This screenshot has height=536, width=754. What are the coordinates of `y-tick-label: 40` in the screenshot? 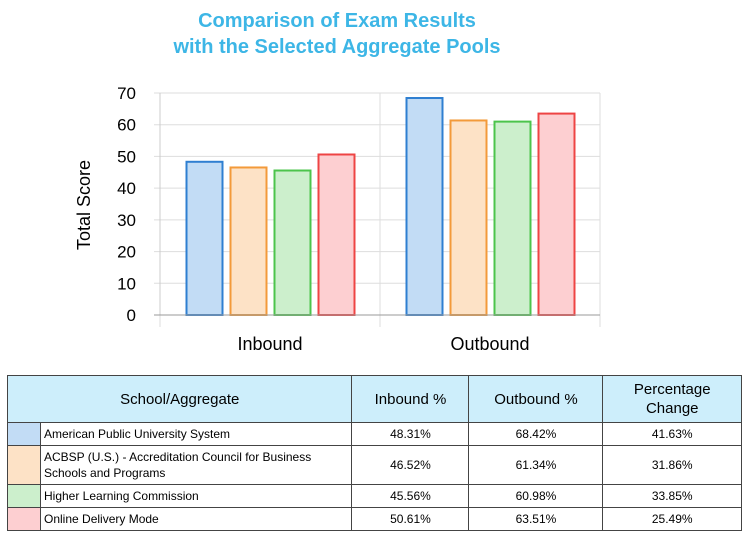 It's located at (126, 188).